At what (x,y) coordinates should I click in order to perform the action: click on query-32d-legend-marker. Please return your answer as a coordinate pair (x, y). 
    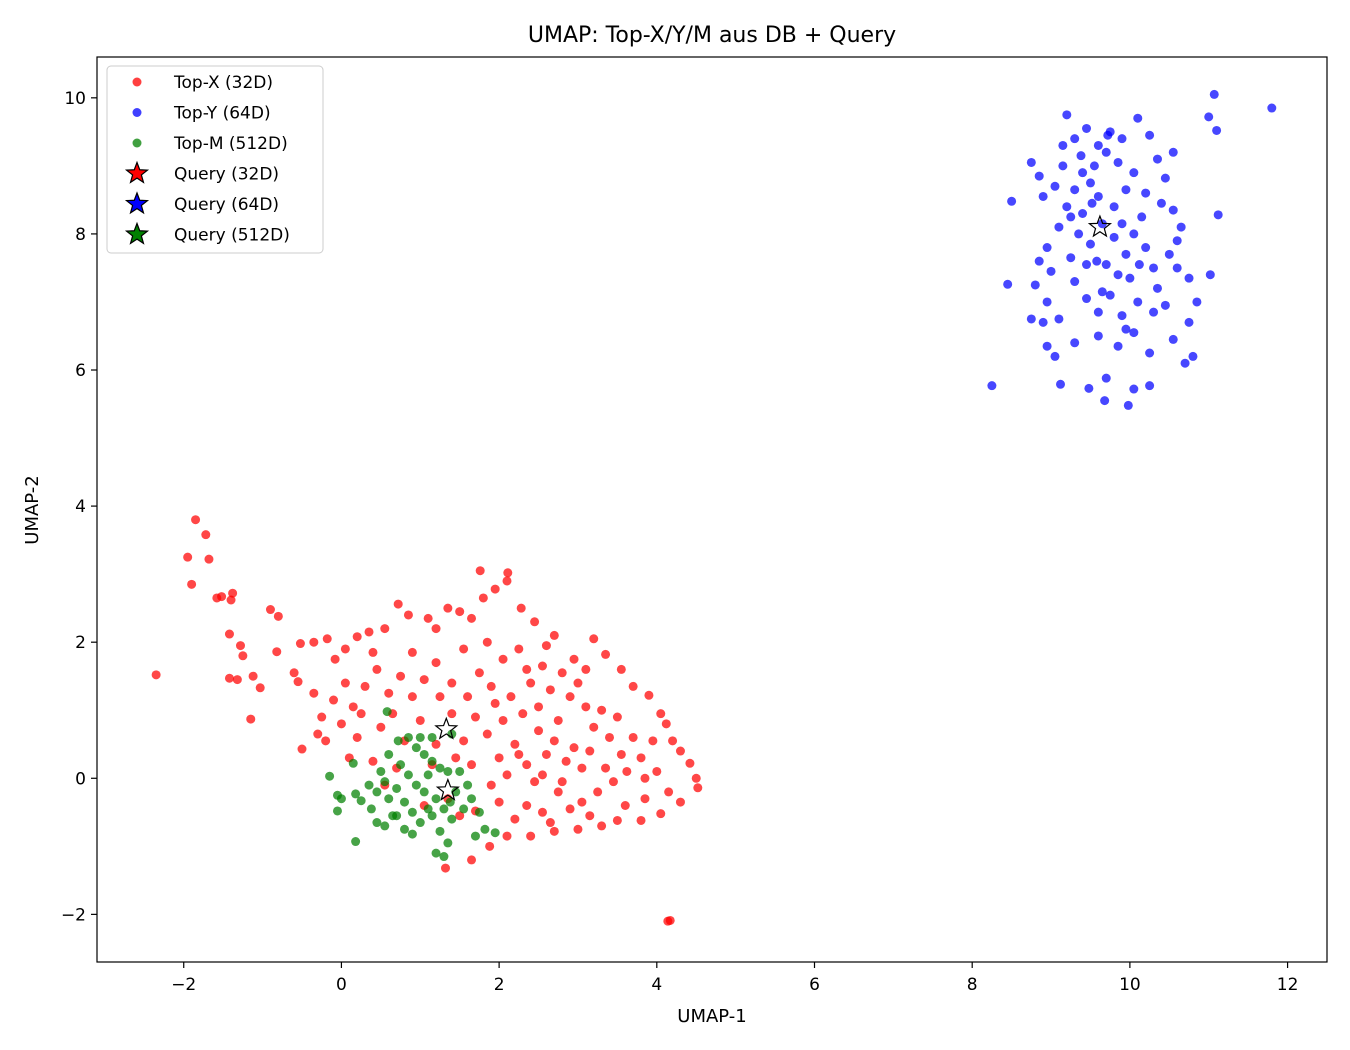
    Looking at the image, I should click on (137, 172).